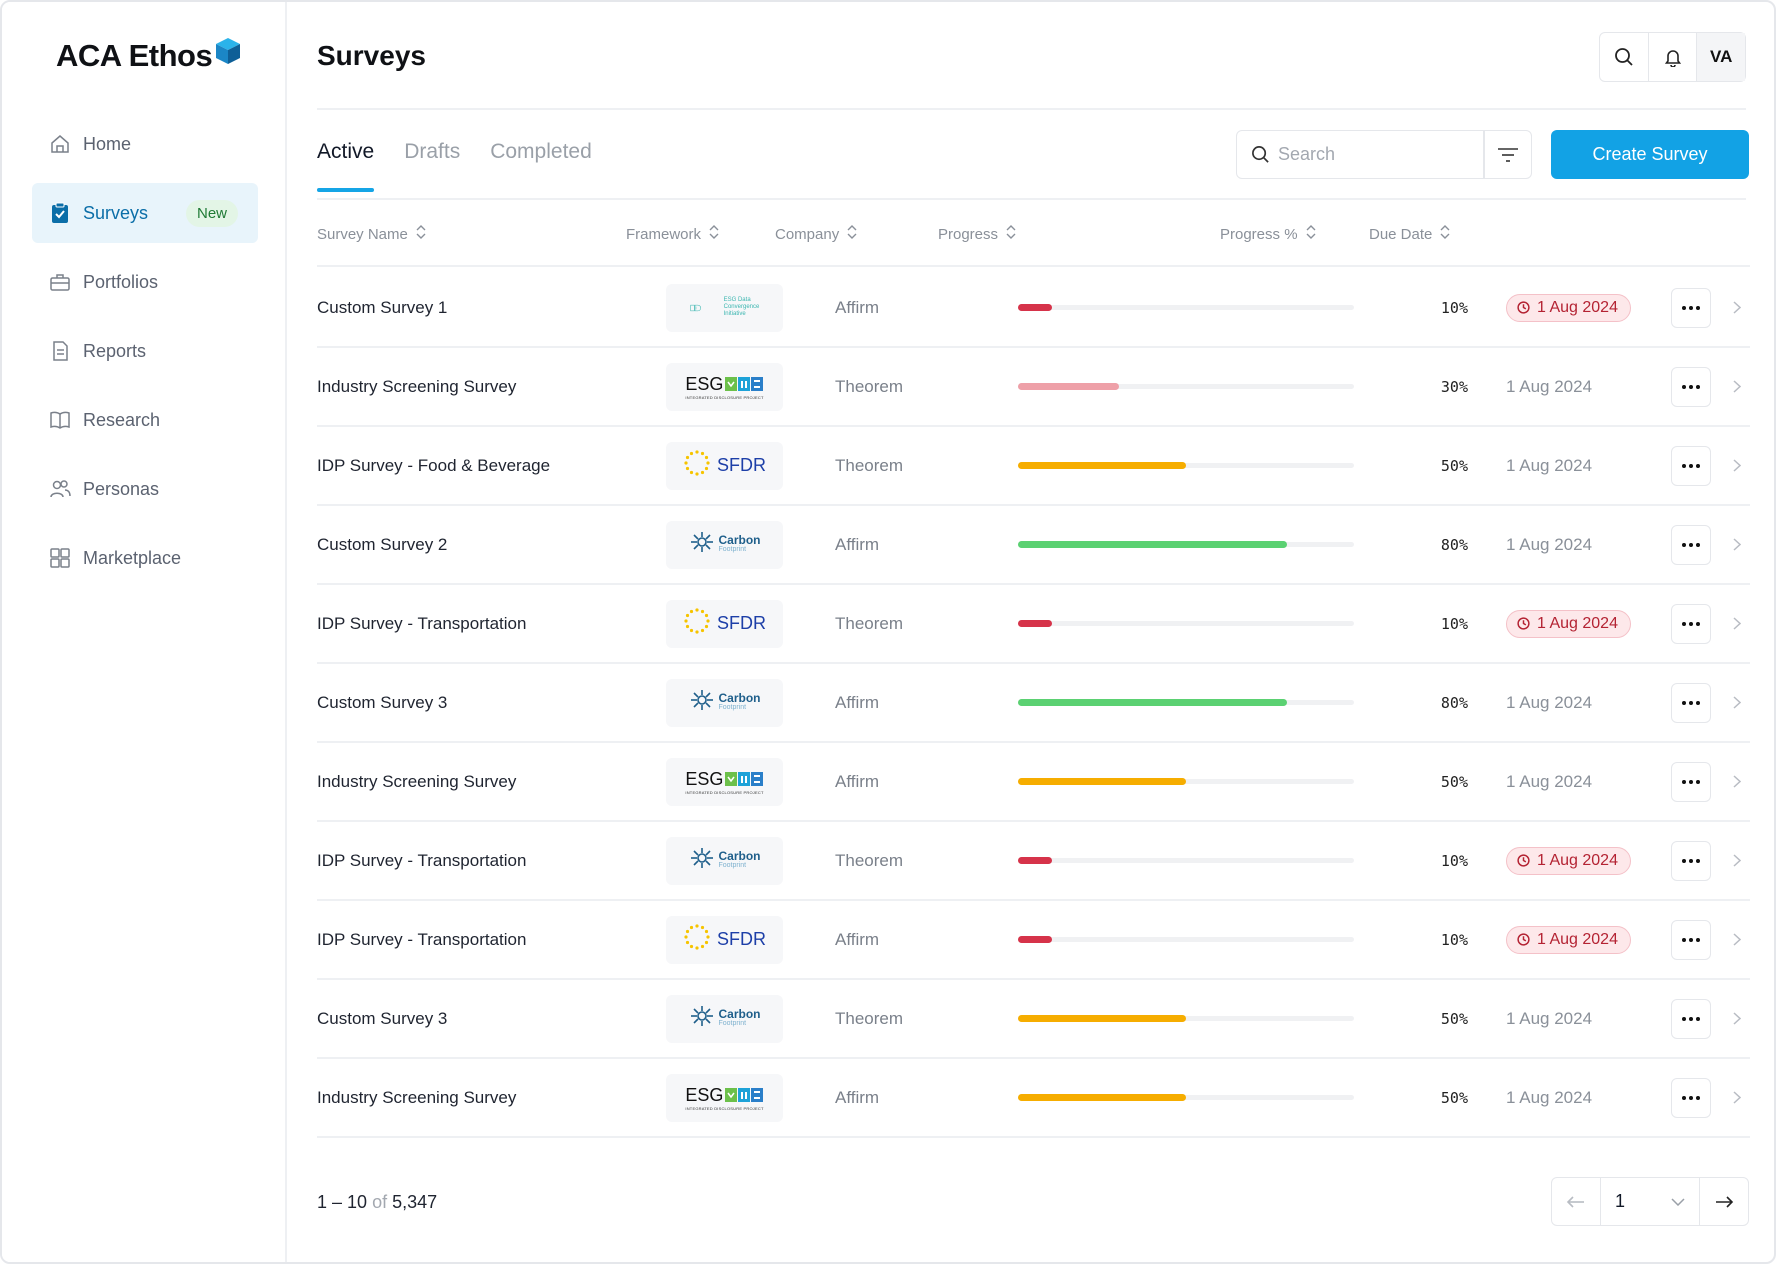  I want to click on column-header-due-date: Due Date, so click(1409, 234).